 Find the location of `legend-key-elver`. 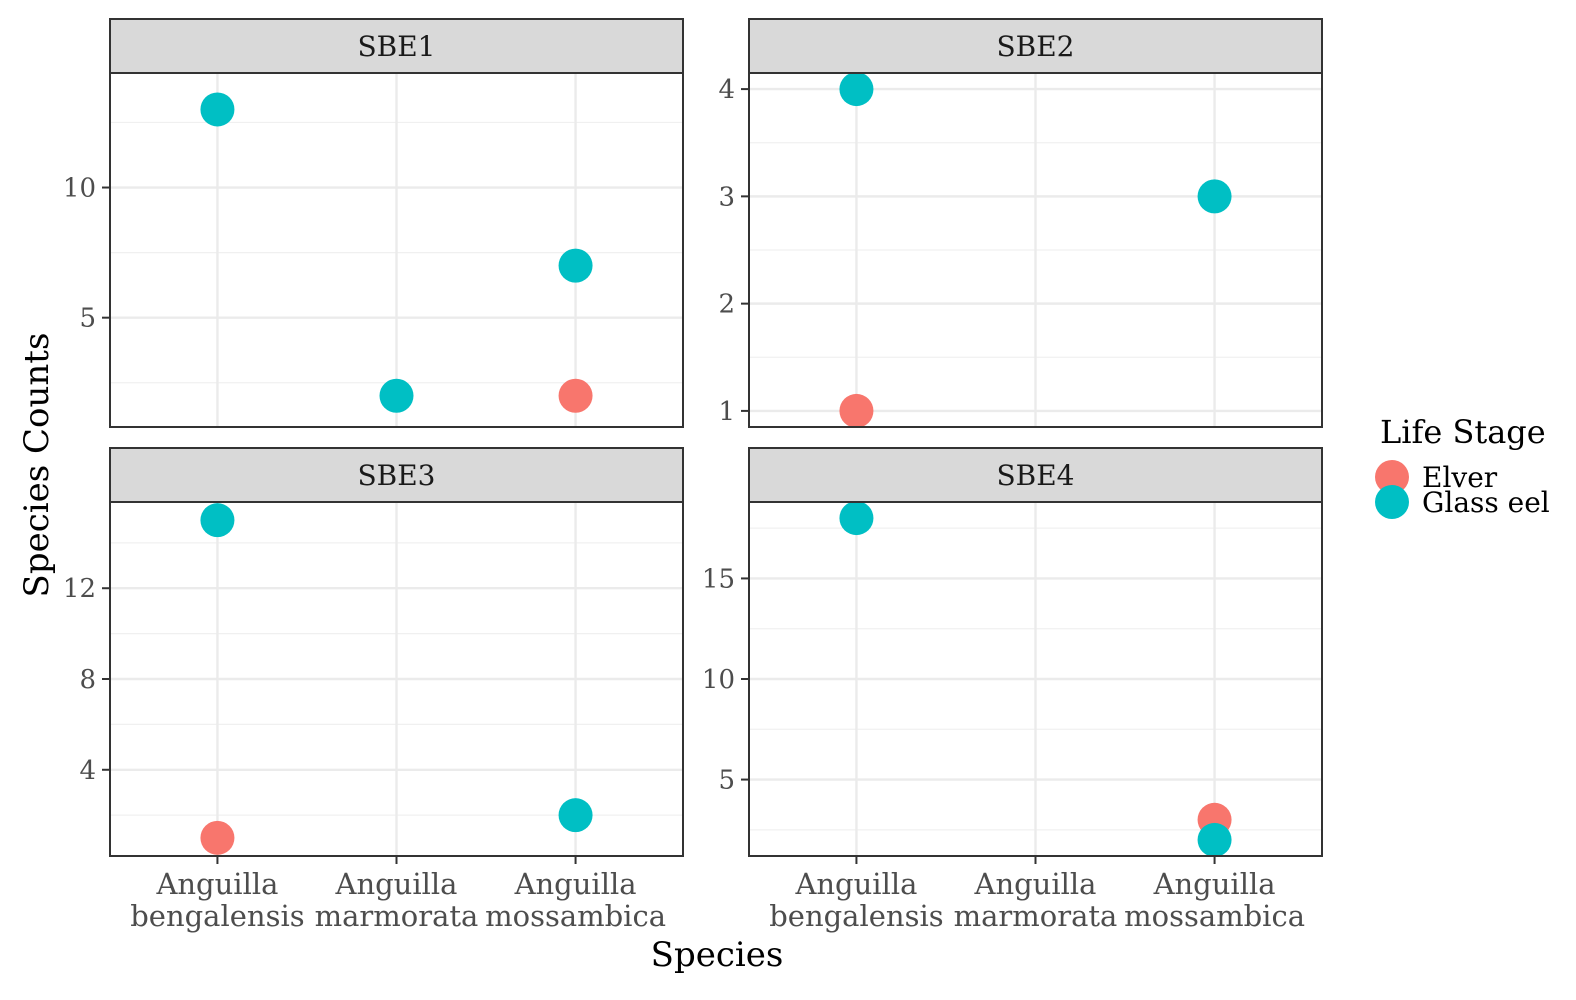

legend-key-elver is located at coordinates (1392, 477).